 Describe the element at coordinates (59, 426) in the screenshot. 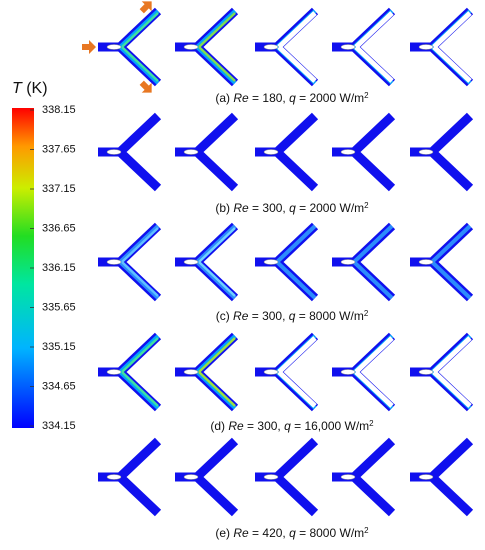

I see `tick-label: 334.15` at that location.